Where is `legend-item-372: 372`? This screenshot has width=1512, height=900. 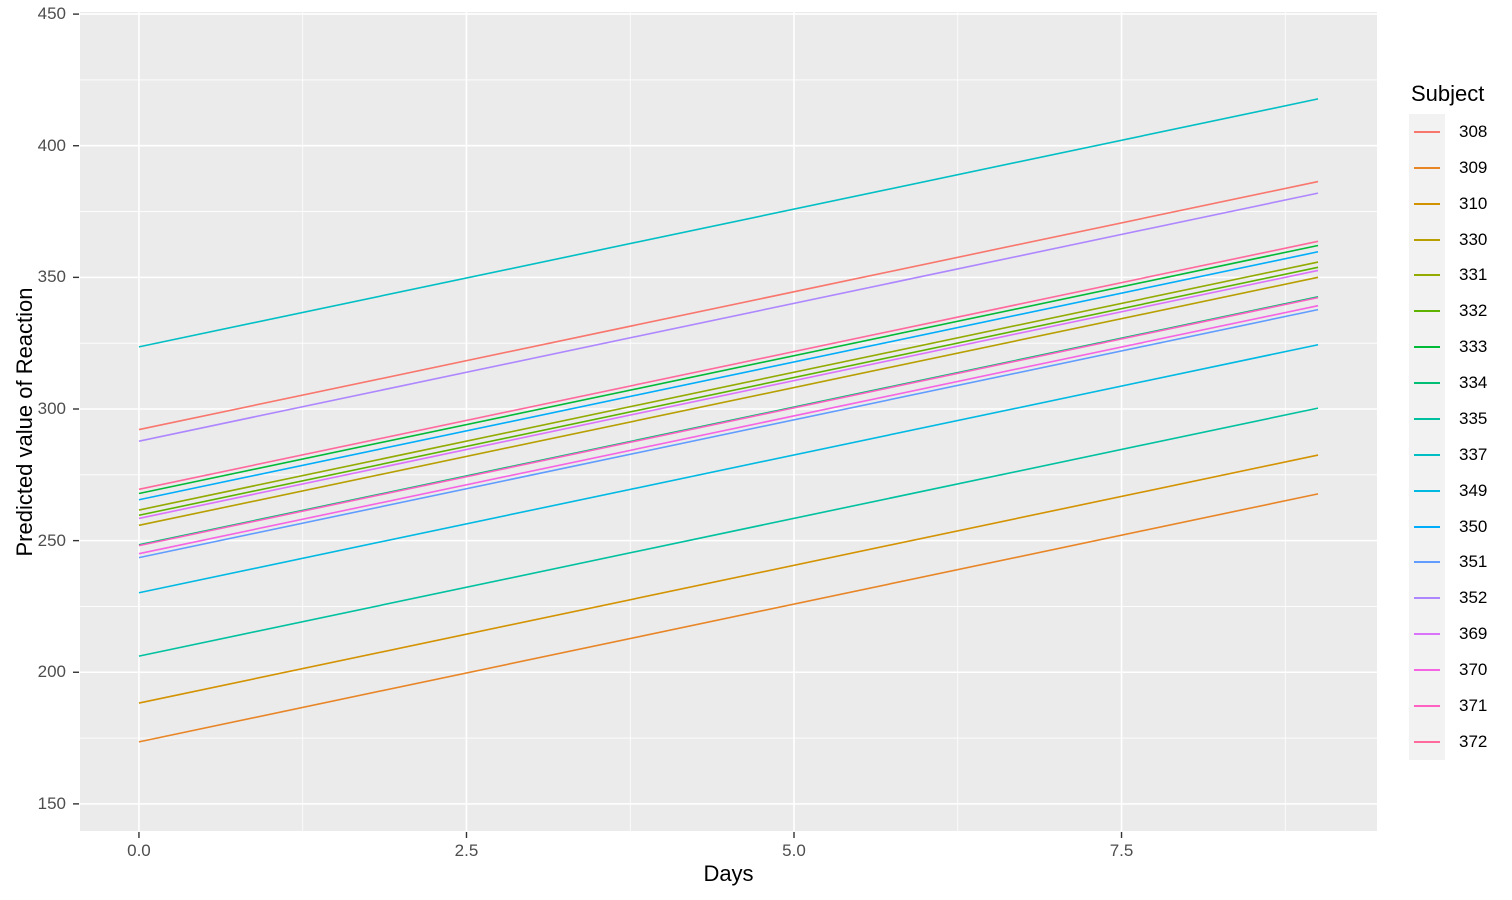
legend-item-372: 372 is located at coordinates (1448, 741).